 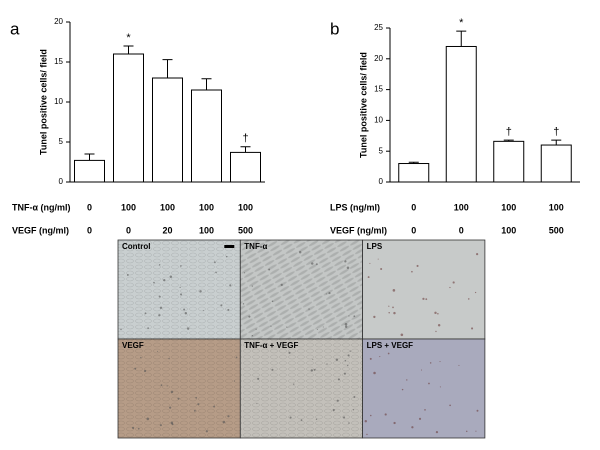 I want to click on x-tick-label: 20, so click(x=167, y=230).